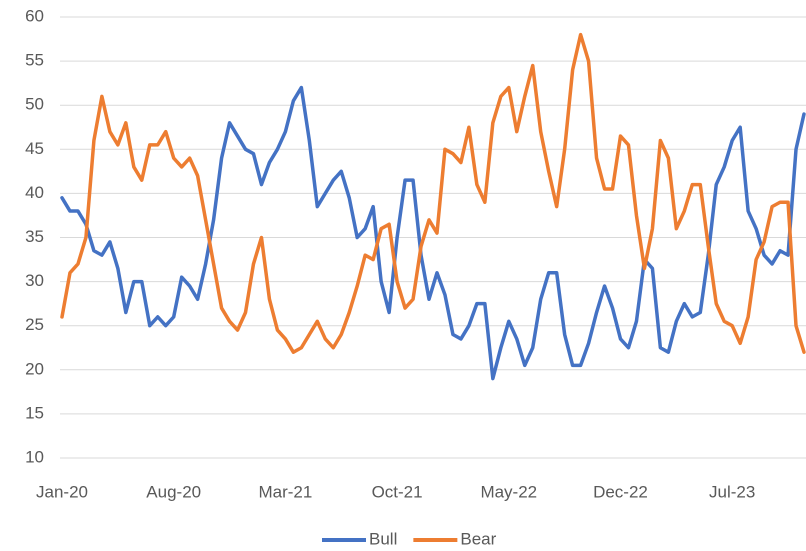 Image resolution: width=806 pixels, height=551 pixels. Describe the element at coordinates (34, 324) in the screenshot. I see `y-tick-label: 25` at that location.